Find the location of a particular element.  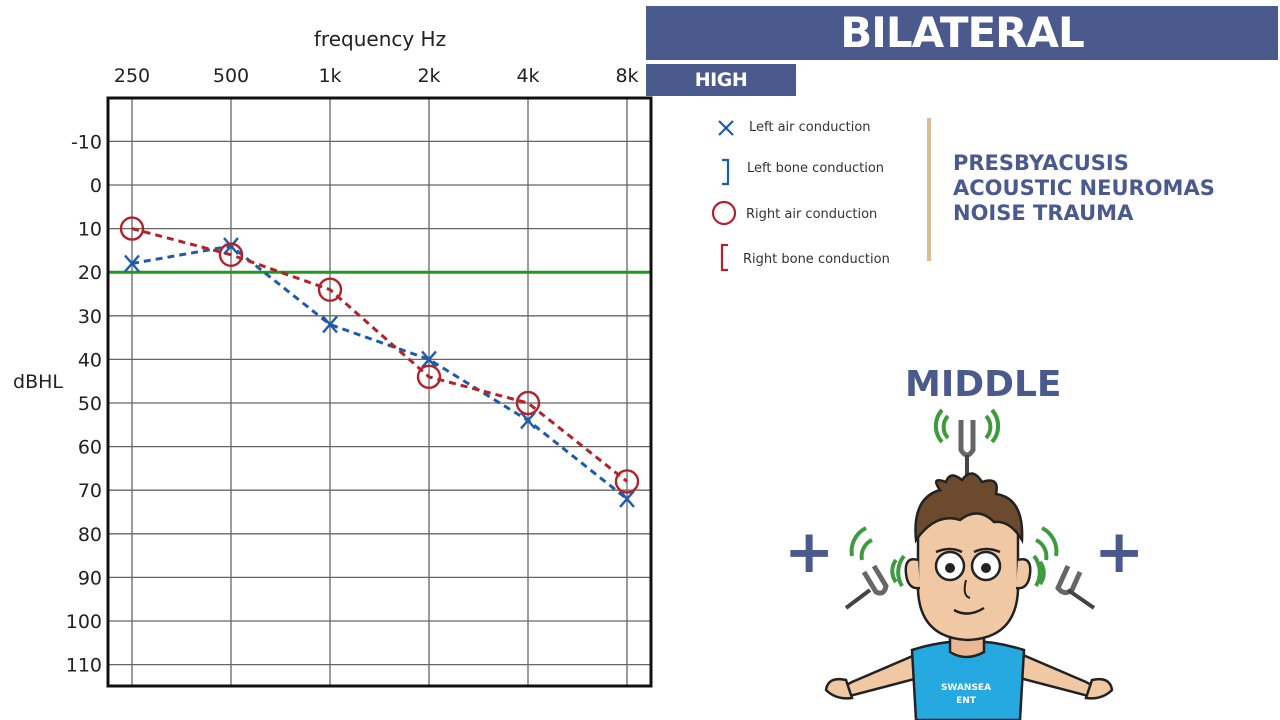

legend-label-left-air: Left air conduction is located at coordinates (810, 127).